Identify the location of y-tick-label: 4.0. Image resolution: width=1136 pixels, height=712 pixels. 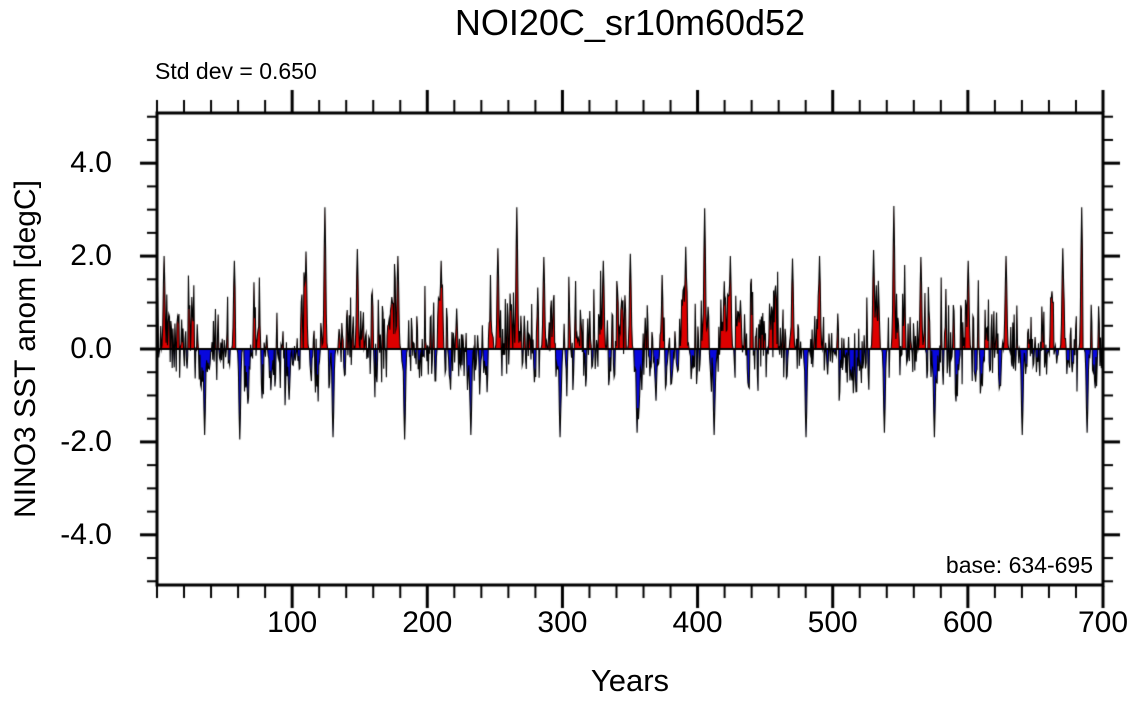
(91, 163).